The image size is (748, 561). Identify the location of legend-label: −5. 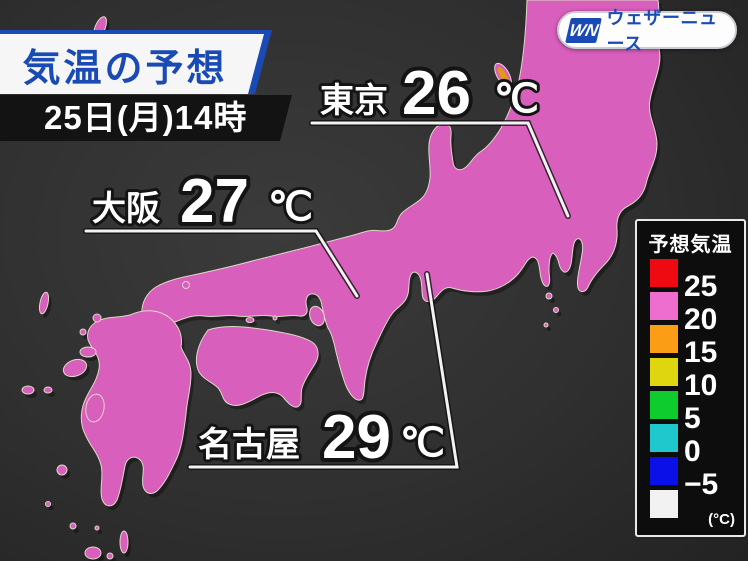
(701, 484).